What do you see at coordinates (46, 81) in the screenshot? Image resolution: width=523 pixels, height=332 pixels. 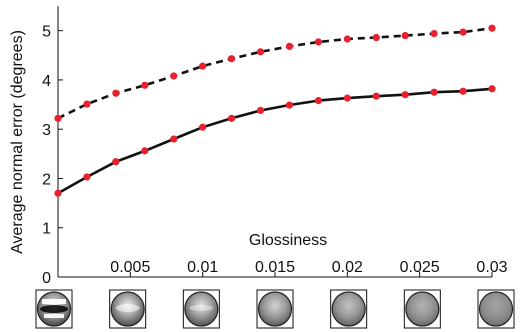 I see `y-tick-label: 4` at bounding box center [46, 81].